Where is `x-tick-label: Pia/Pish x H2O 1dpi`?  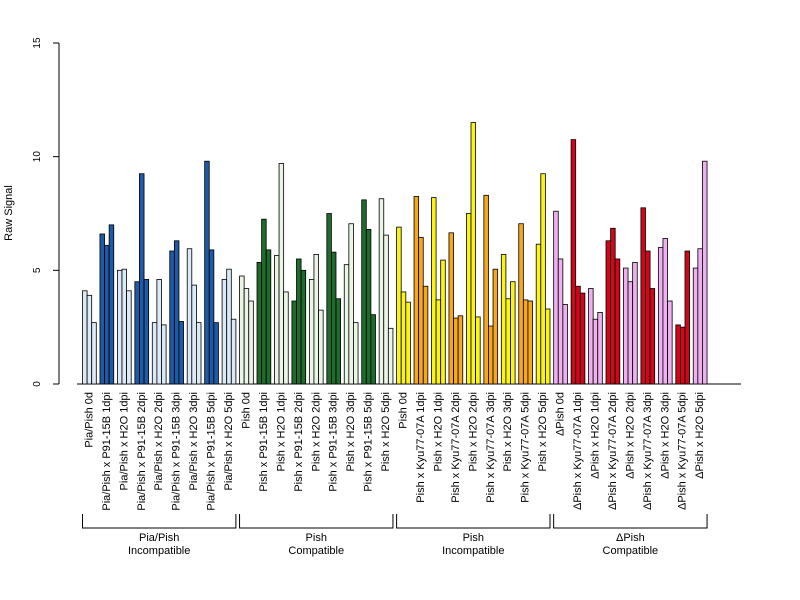
x-tick-label: Pia/Pish x H2O 1dpi is located at coordinates (124, 441).